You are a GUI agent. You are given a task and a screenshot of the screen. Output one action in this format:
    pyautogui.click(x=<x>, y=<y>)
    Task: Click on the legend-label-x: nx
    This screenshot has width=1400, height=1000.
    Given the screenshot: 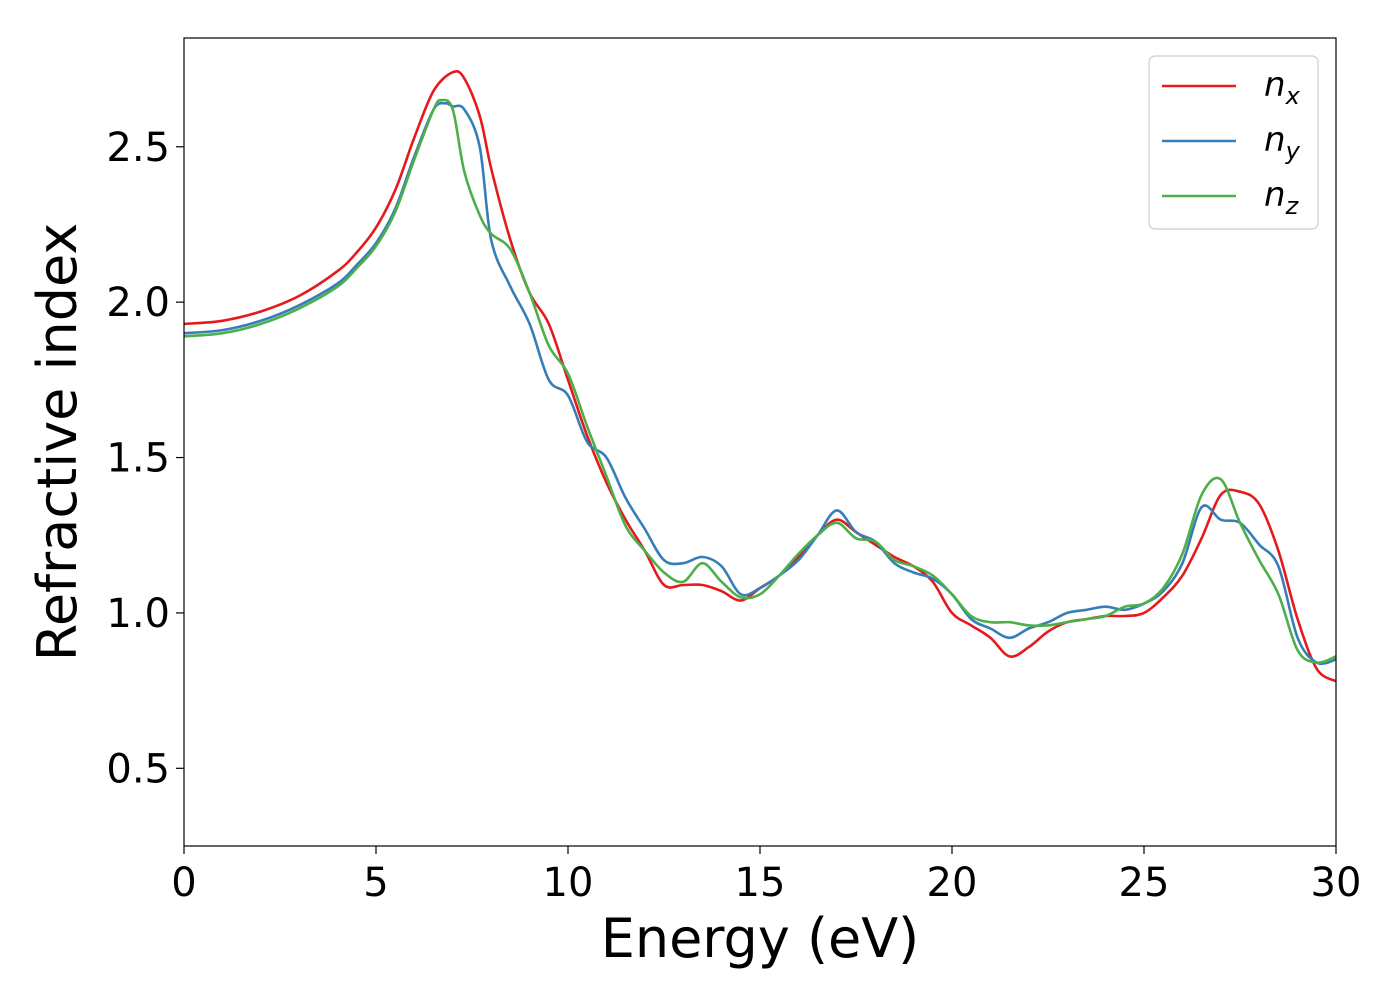 What is the action you would take?
    pyautogui.click(x=1282, y=87)
    